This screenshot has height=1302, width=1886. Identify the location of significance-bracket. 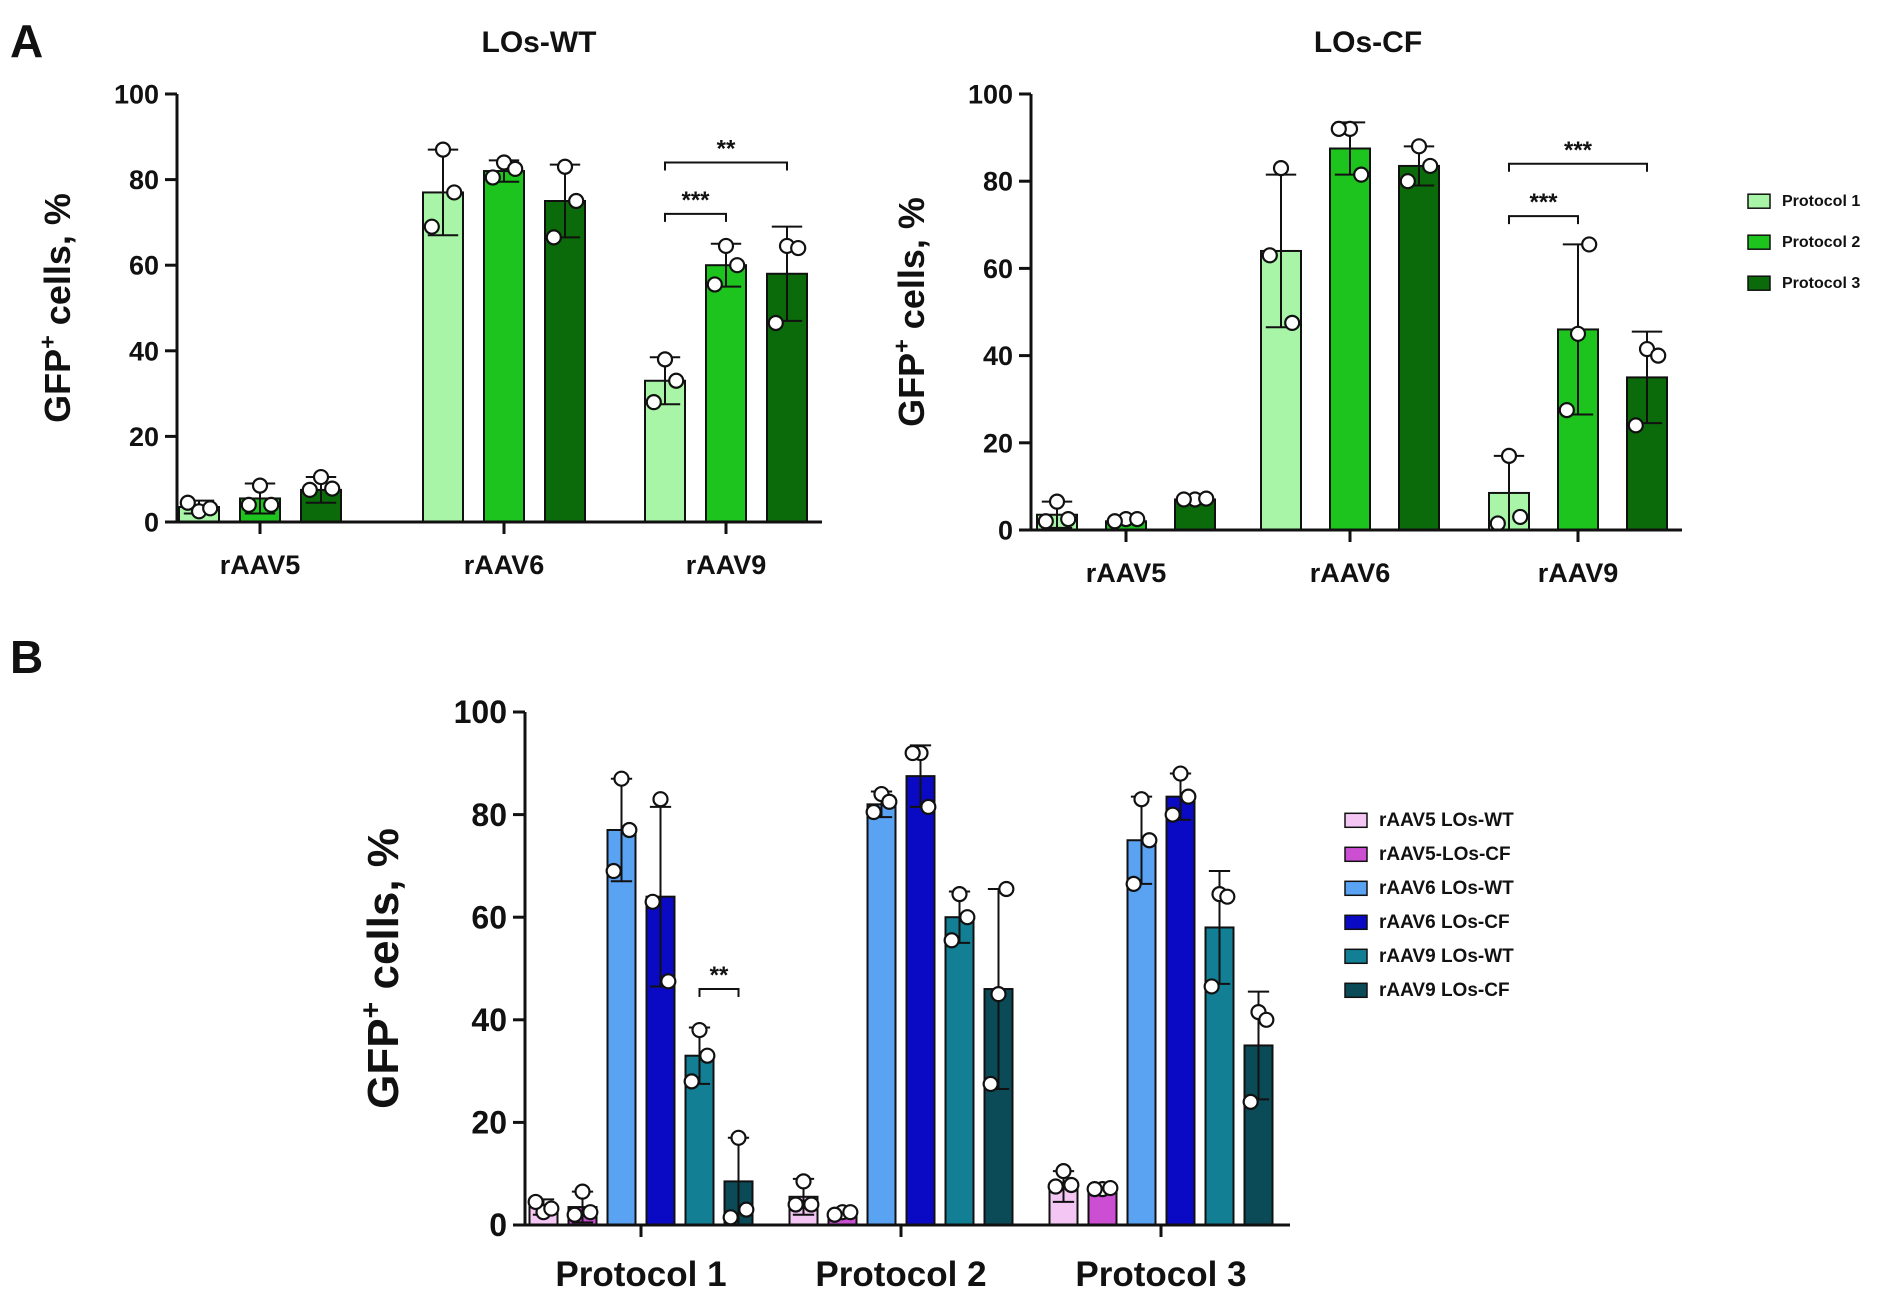
(695, 217).